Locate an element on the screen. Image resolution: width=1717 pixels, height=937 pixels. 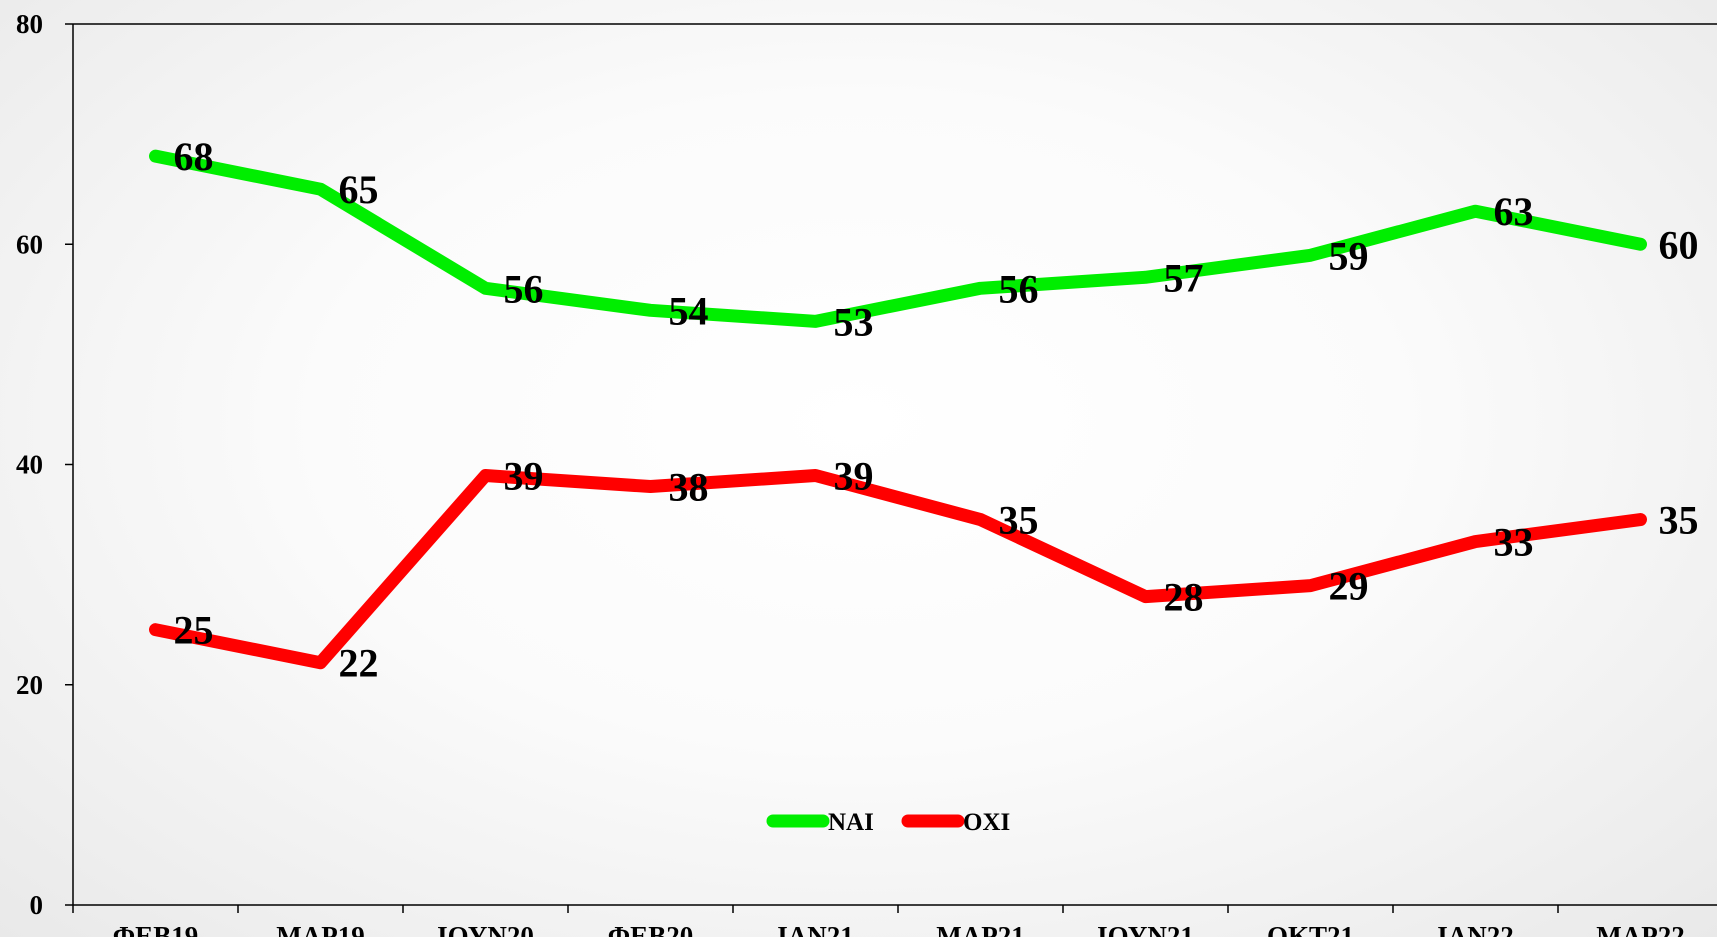
y-tick-label: 0 is located at coordinates (37, 905).